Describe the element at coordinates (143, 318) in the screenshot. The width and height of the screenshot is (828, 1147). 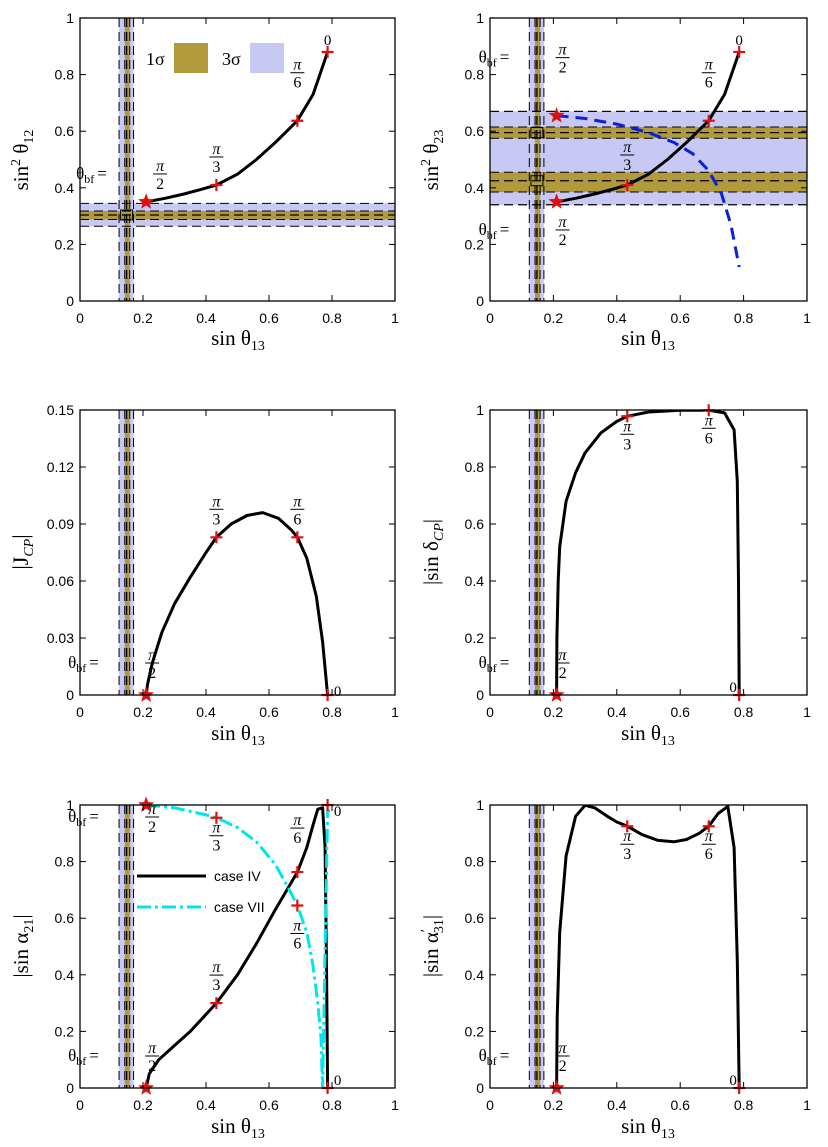
I see `p1-xtick-label-1: 0.2` at that location.